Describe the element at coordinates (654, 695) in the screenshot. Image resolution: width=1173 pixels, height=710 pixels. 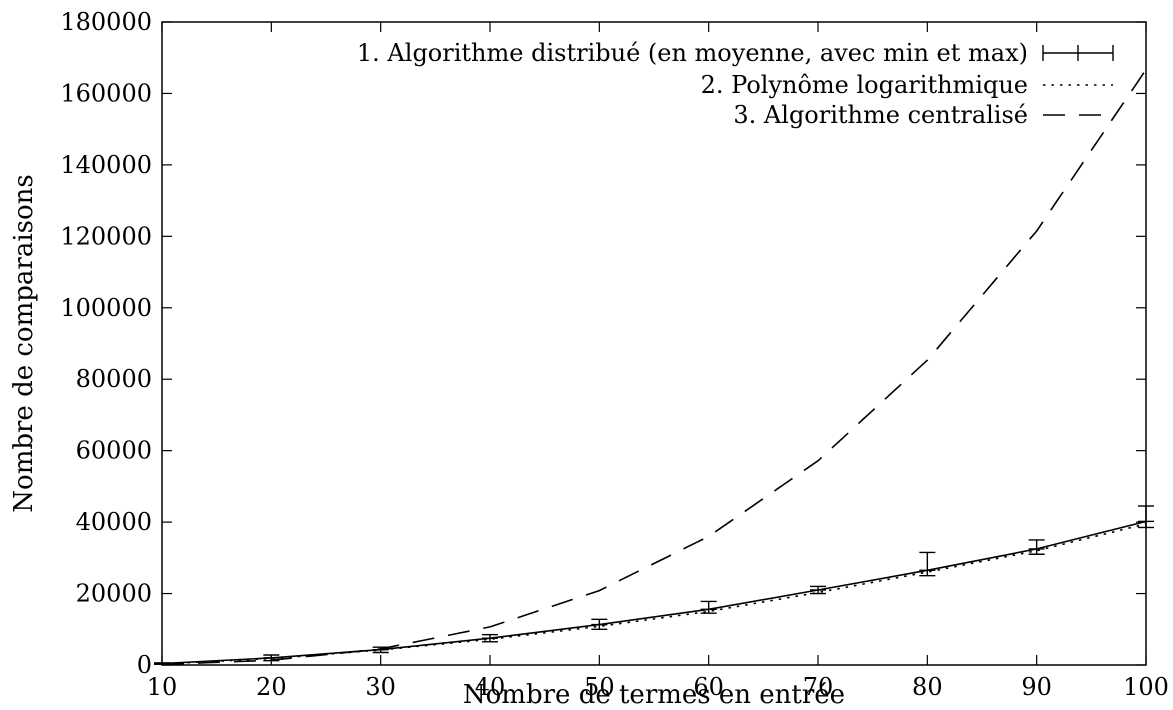
I see `x-axis-label: Nombre de termes en entrée` at that location.